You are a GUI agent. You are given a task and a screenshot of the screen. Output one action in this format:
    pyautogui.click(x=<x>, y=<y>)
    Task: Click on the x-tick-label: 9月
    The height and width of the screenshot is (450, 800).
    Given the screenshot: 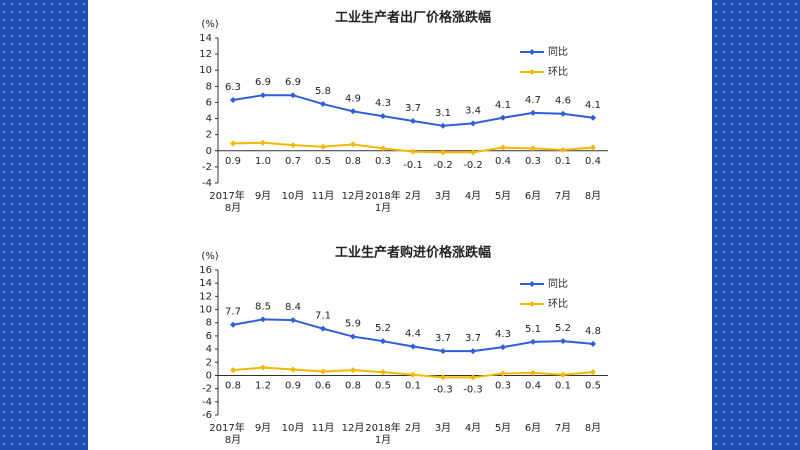 What is the action you would take?
    pyautogui.click(x=263, y=428)
    